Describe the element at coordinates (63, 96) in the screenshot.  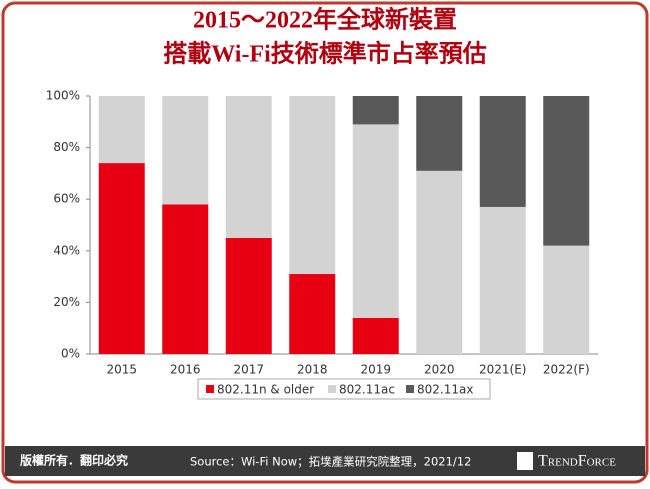
I see `y-tick-label: 100%` at that location.